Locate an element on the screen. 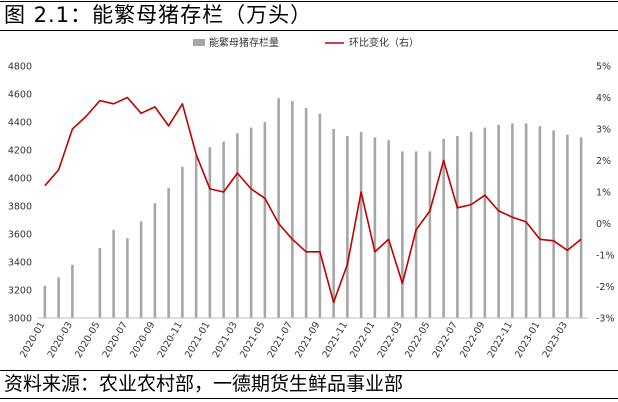  x-tick-label: 2022-09 is located at coordinates (472, 340).